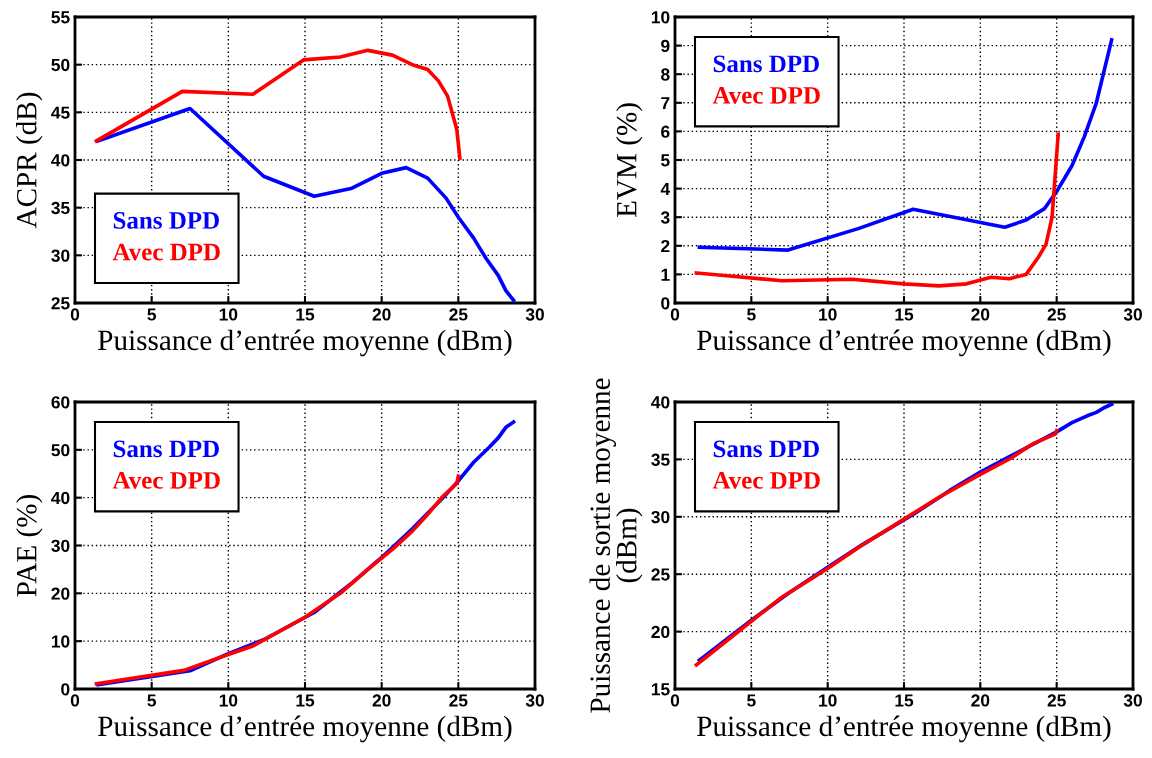  I want to click on y-tick-label: 4, so click(665, 188).